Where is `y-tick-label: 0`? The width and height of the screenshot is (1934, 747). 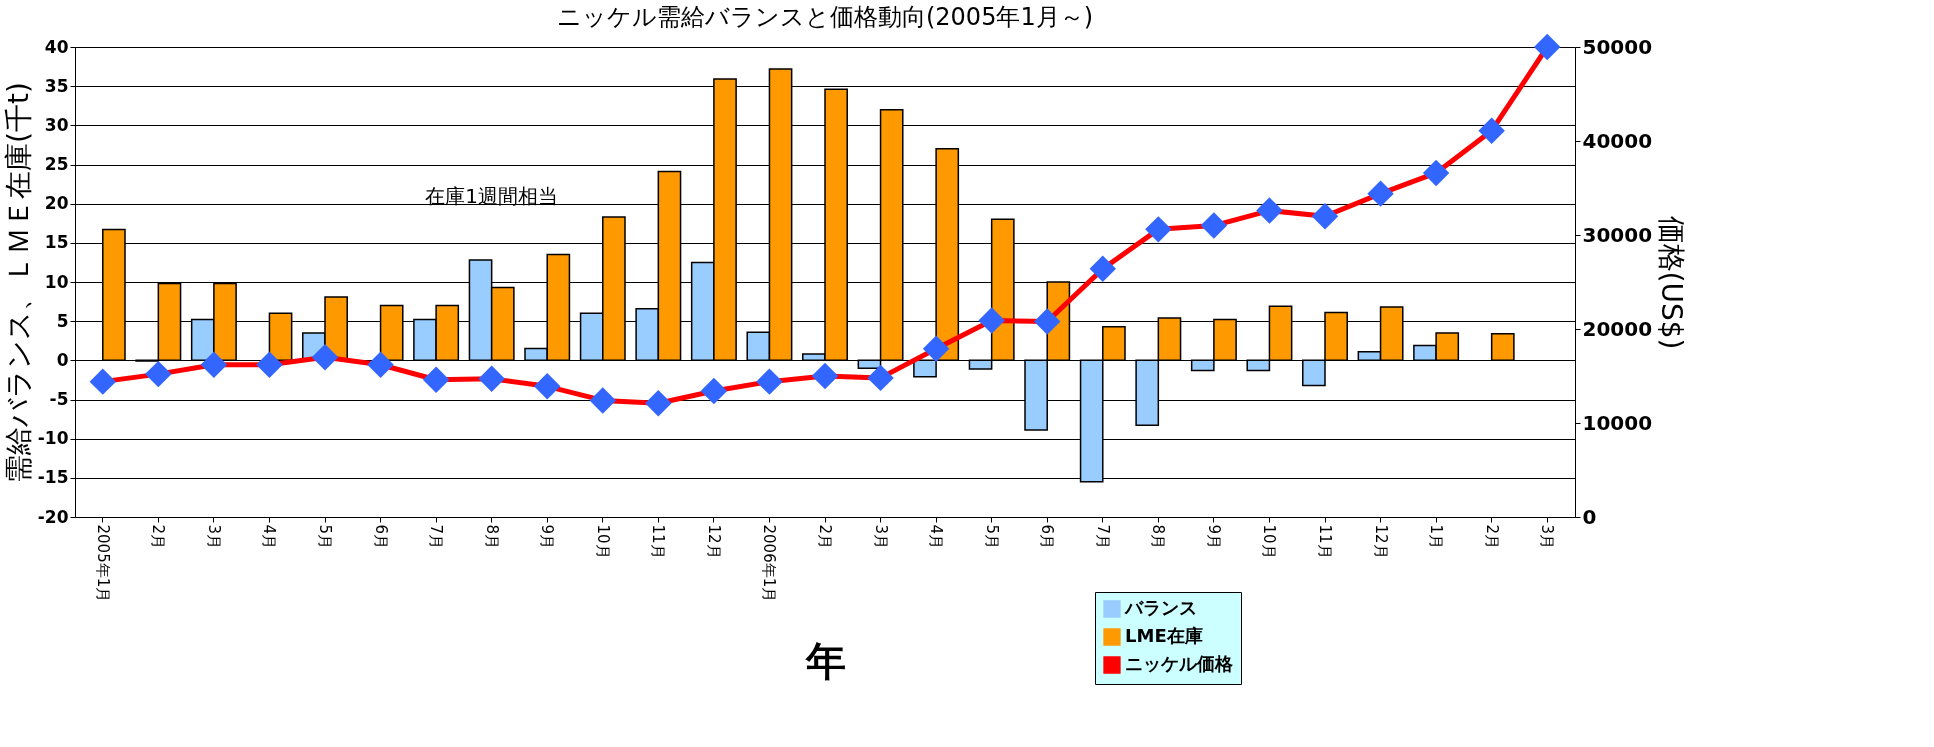 y-tick-label: 0 is located at coordinates (62, 359).